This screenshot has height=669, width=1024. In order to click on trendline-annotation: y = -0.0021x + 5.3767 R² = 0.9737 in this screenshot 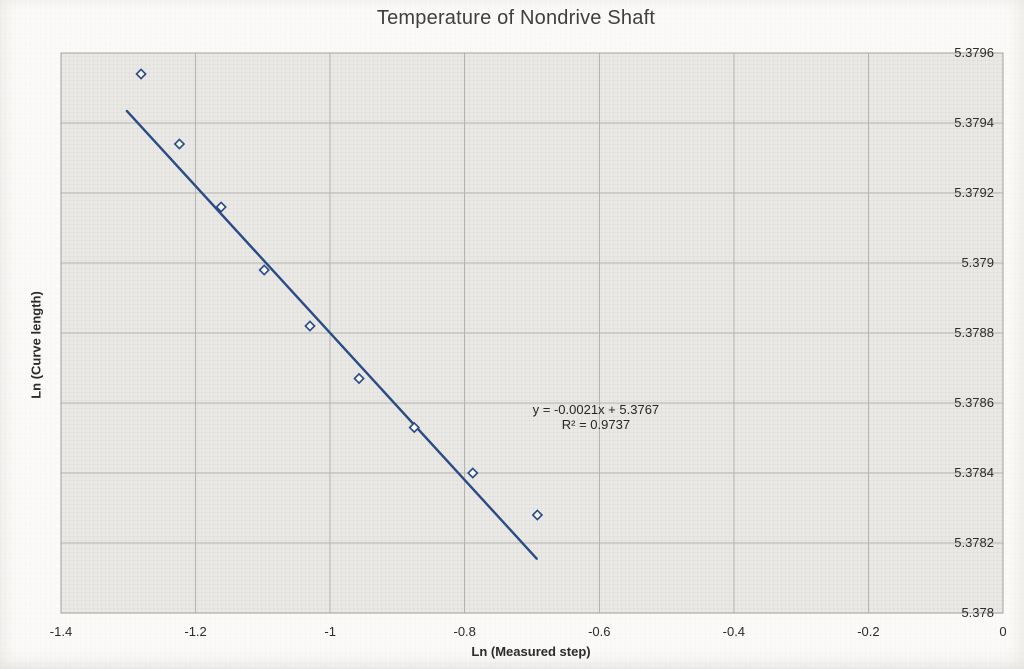, I will do `click(596, 417)`.